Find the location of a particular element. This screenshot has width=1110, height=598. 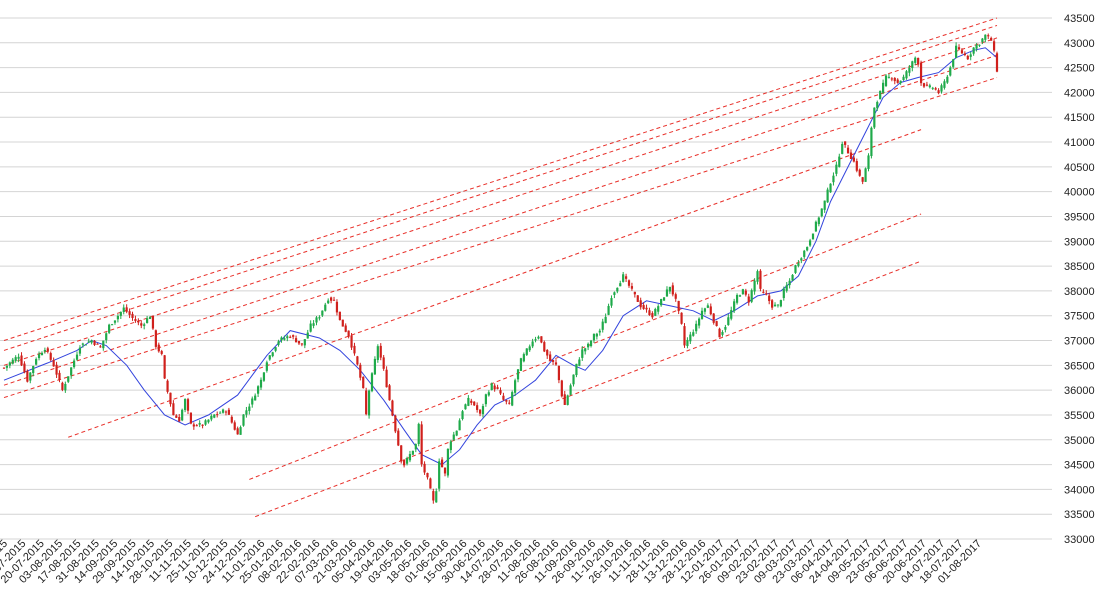

y-tick-label: 42500 is located at coordinates (1079, 69).